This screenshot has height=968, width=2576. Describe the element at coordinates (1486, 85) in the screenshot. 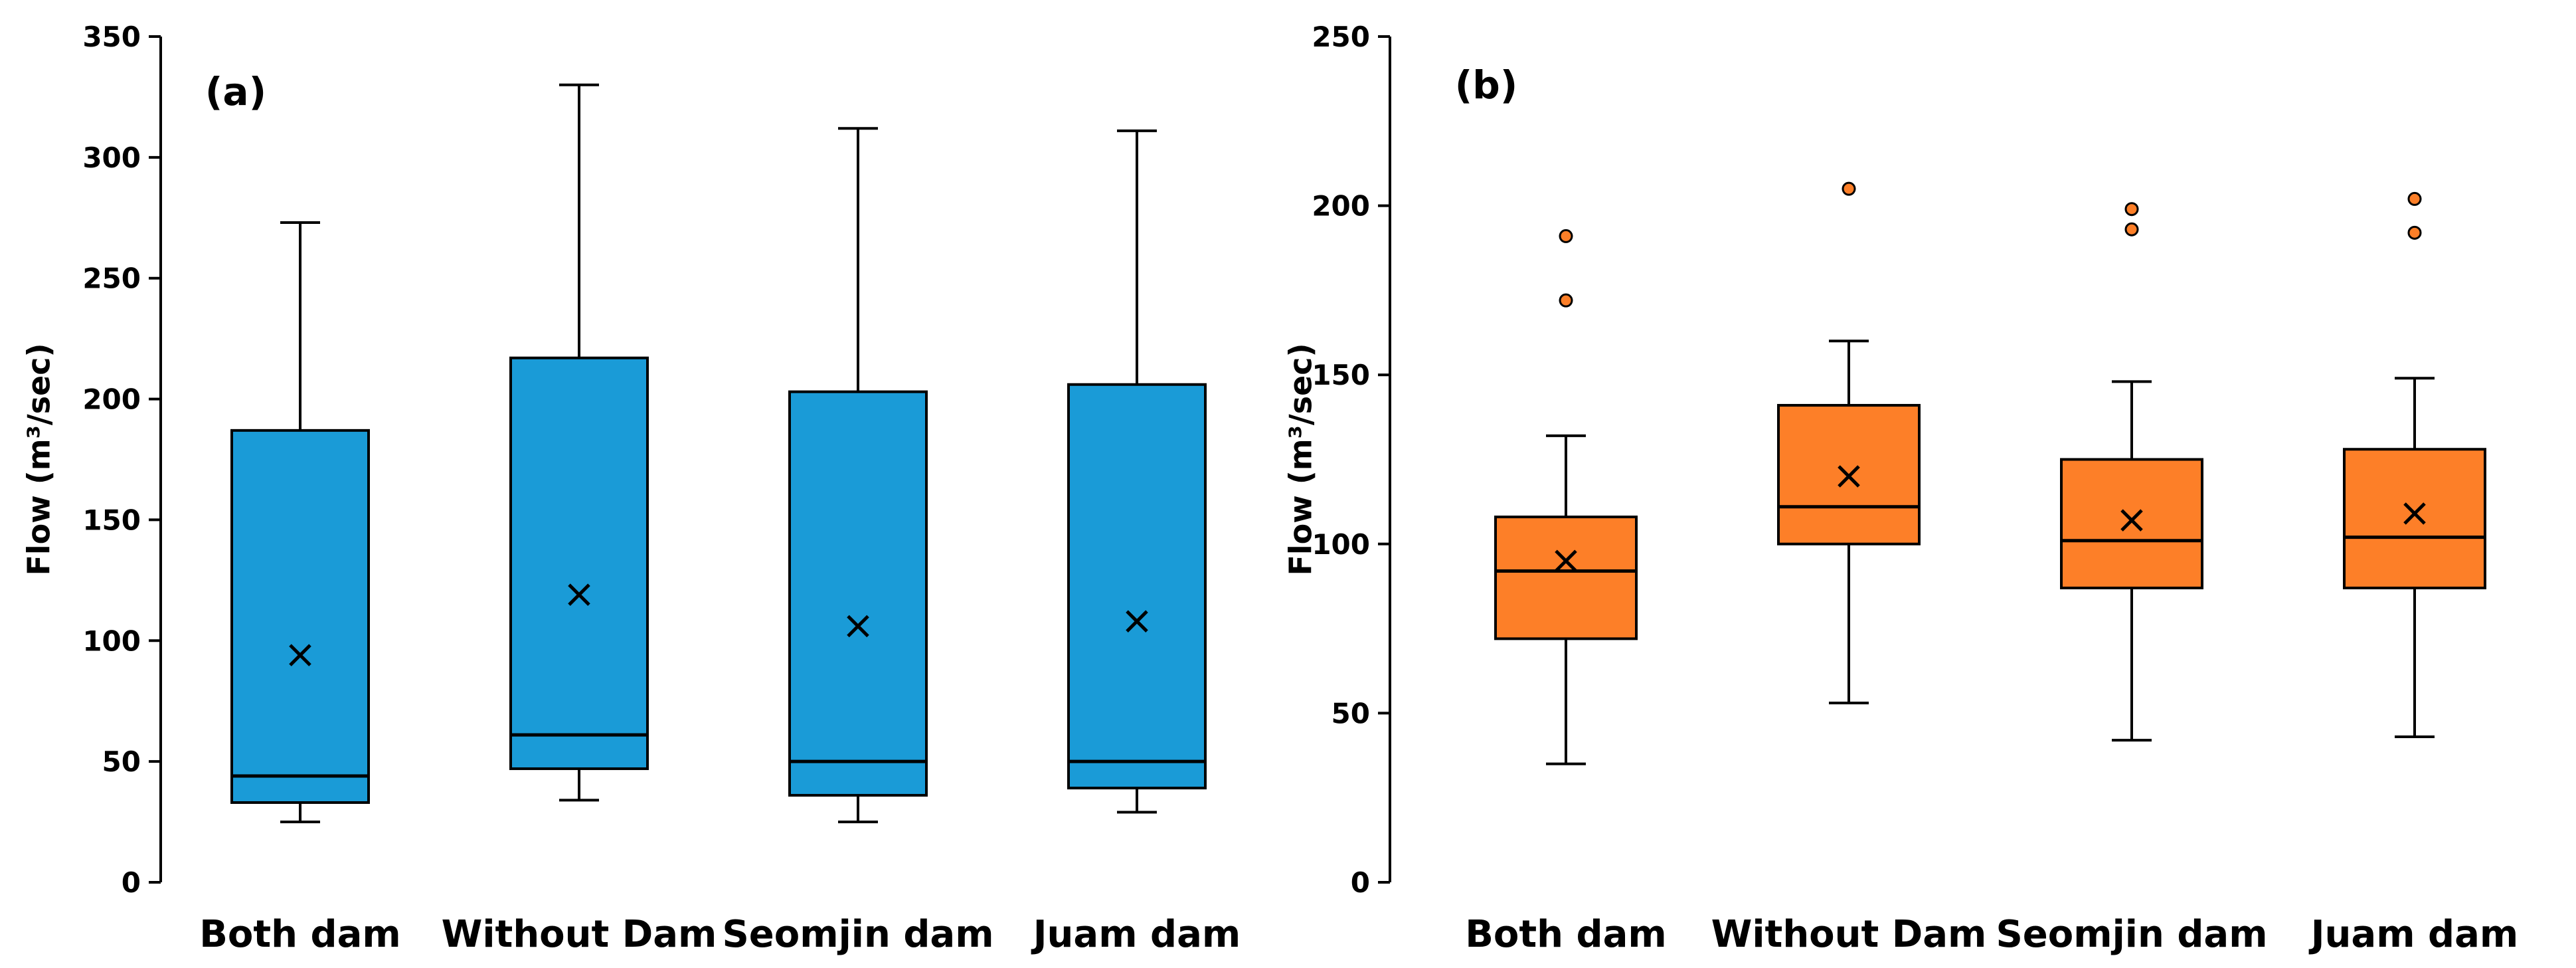

I see `panel-label: (b)` at that location.